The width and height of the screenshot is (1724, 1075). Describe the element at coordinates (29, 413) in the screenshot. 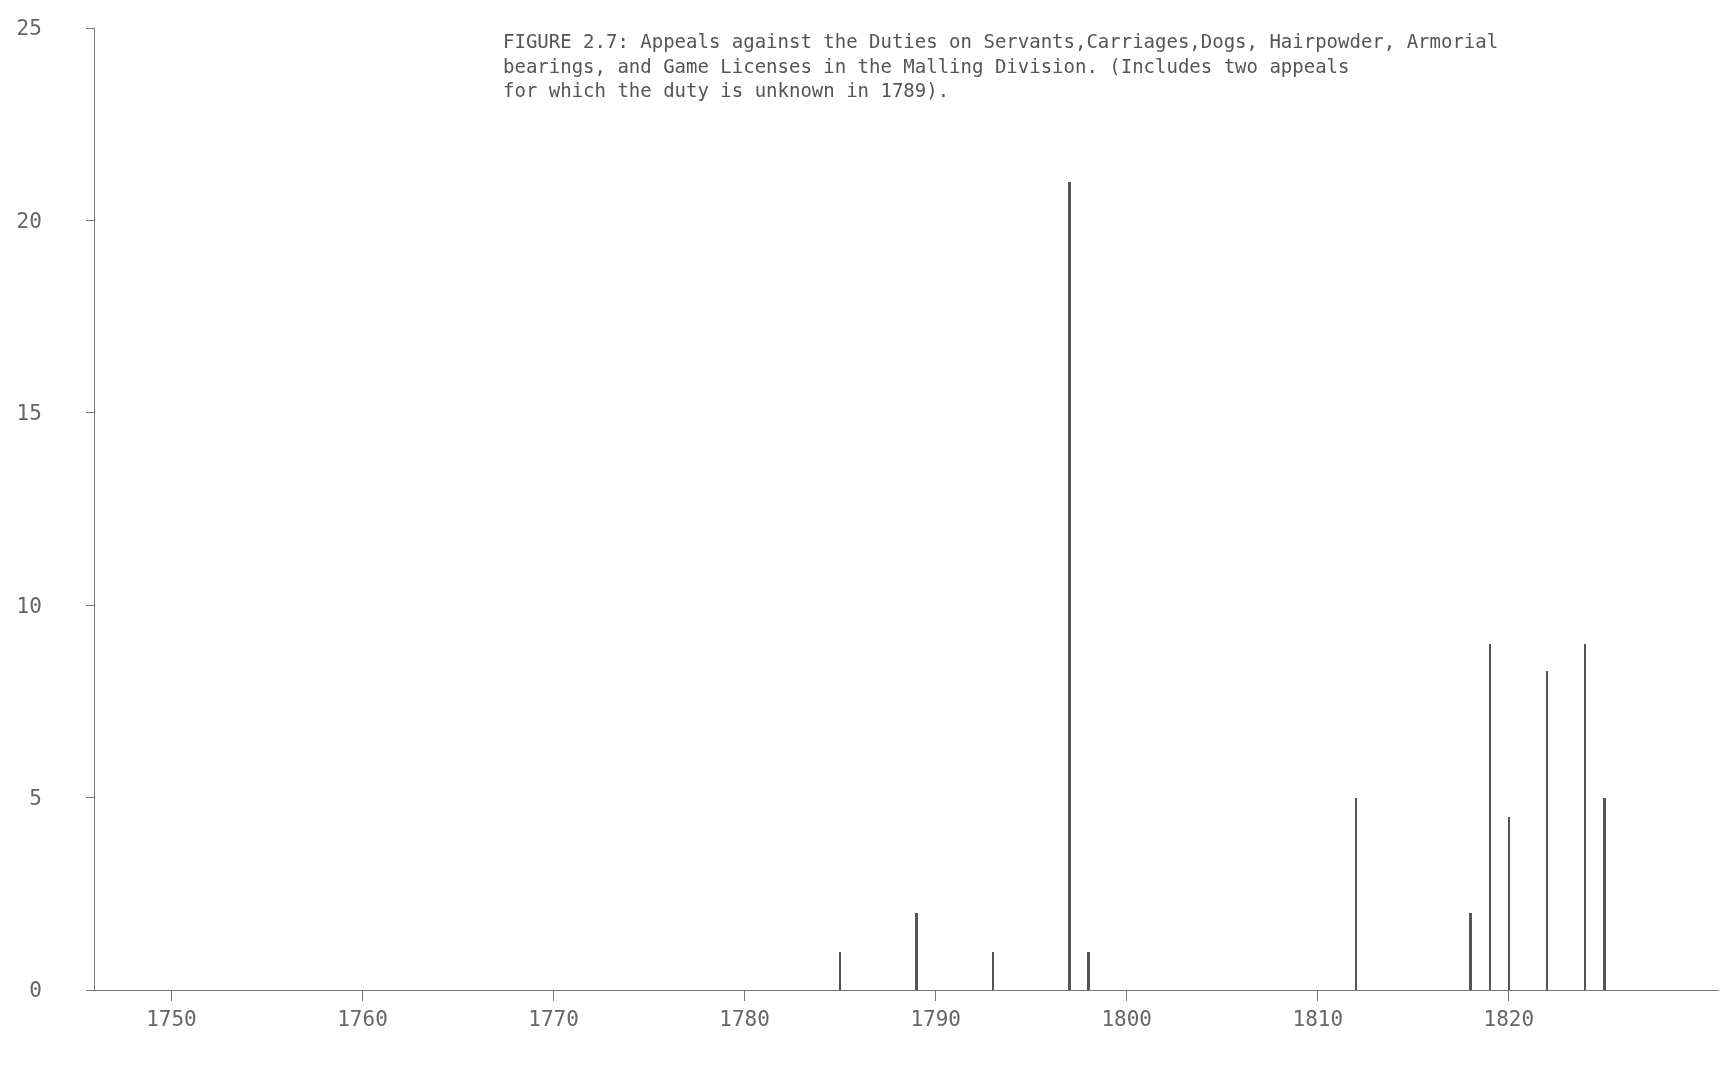

I see `y-tick-label: 15` at that location.